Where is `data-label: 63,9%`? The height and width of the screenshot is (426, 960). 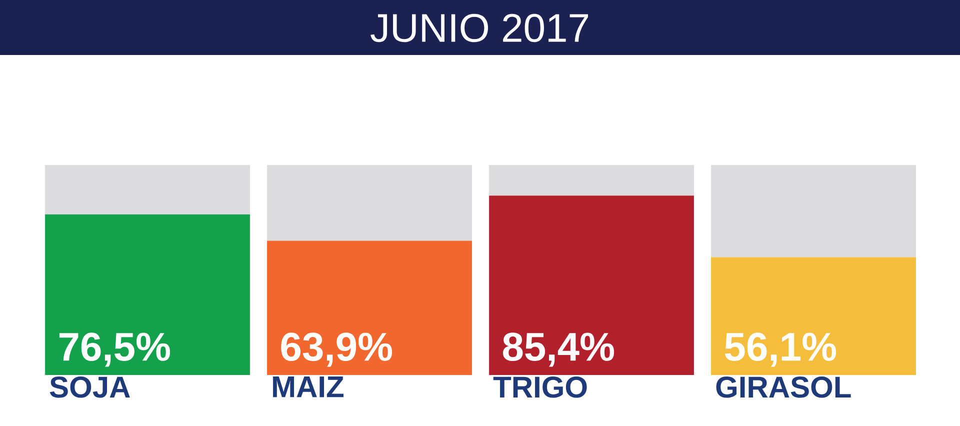 data-label: 63,9% is located at coordinates (336, 349).